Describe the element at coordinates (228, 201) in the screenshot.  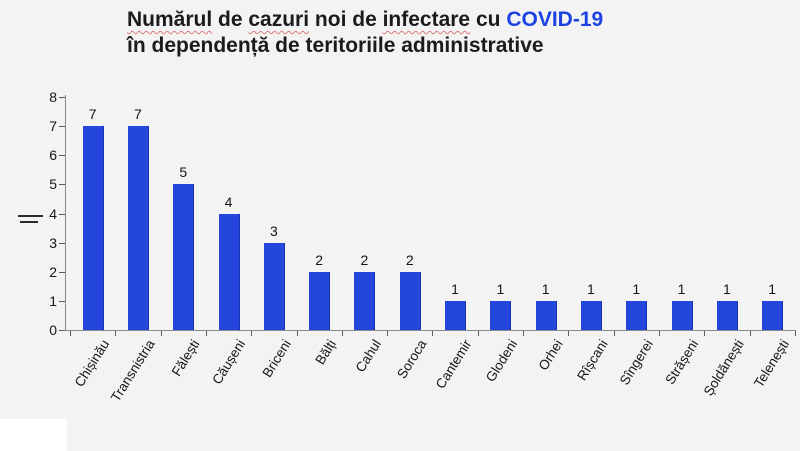
I see `bar-value-label: 4` at that location.